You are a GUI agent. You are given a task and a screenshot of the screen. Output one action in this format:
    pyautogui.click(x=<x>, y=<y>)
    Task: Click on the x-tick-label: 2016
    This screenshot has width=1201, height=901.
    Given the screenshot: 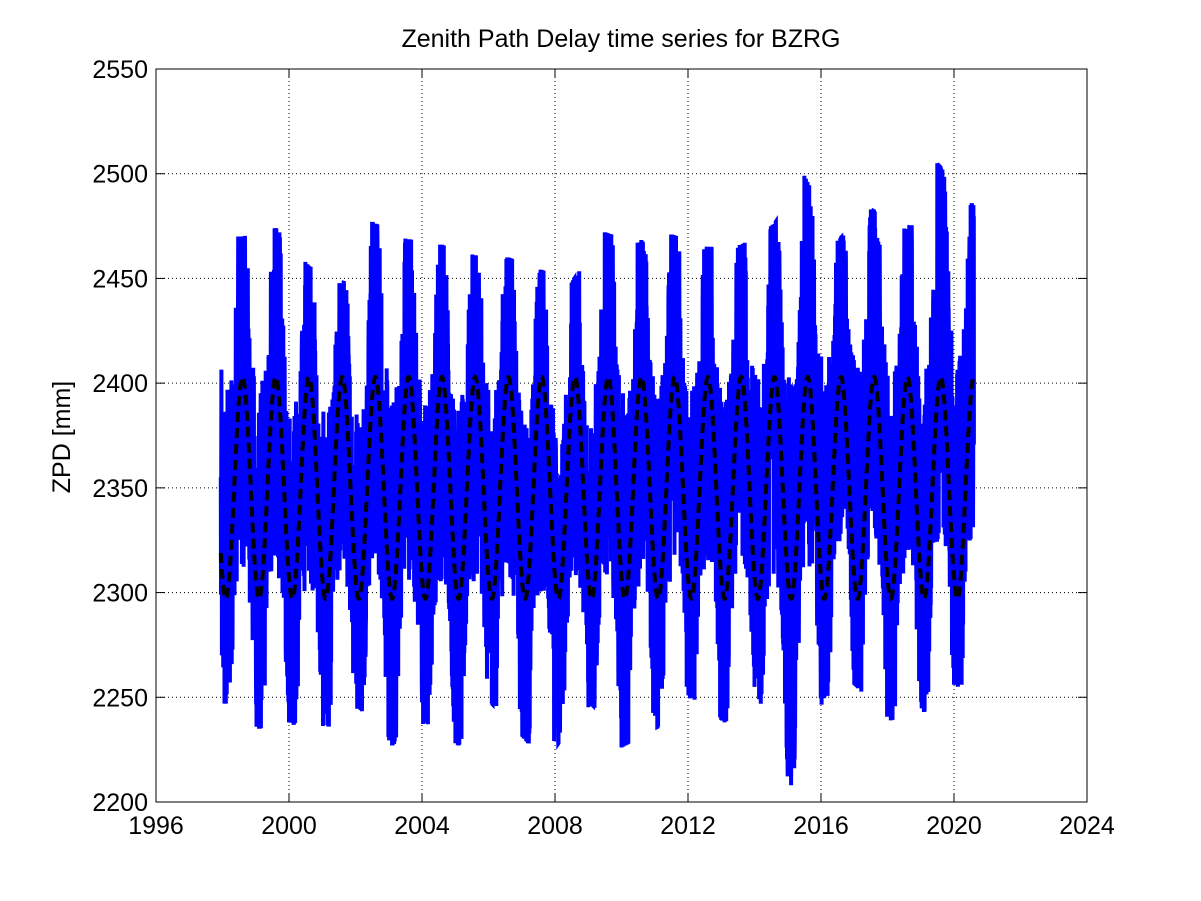 What is the action you would take?
    pyautogui.click(x=821, y=826)
    